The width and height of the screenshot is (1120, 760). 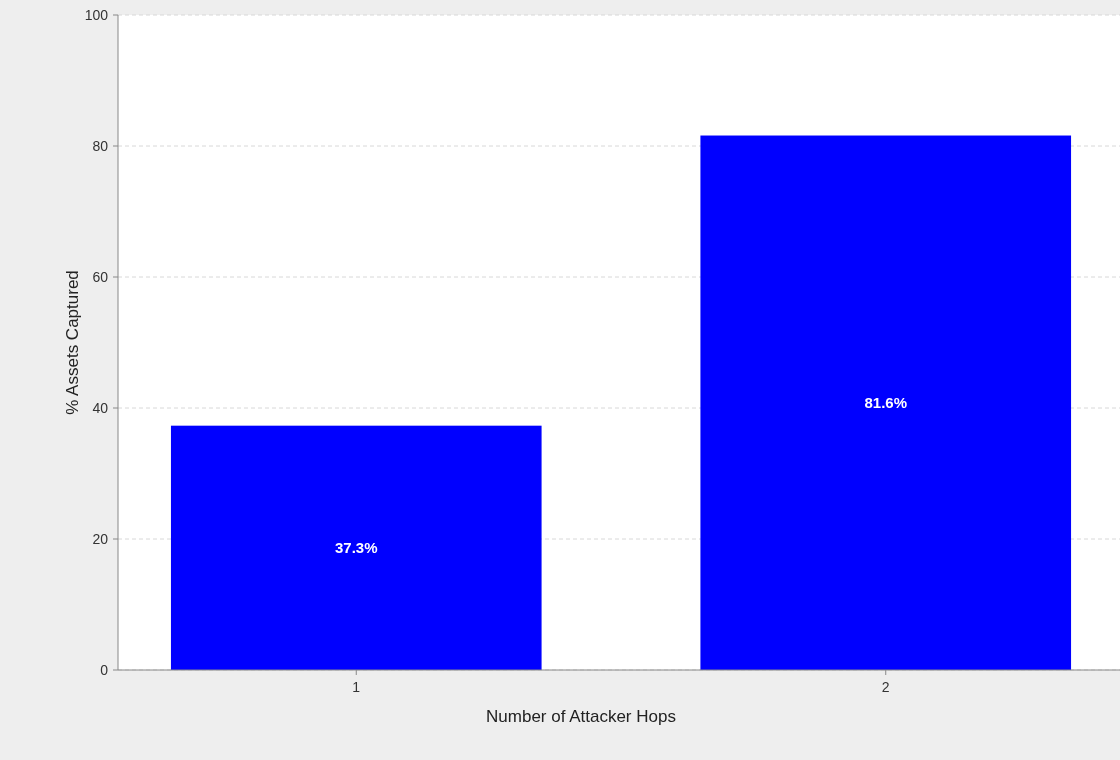 What do you see at coordinates (96, 15) in the screenshot?
I see `y-tick-label: 100` at bounding box center [96, 15].